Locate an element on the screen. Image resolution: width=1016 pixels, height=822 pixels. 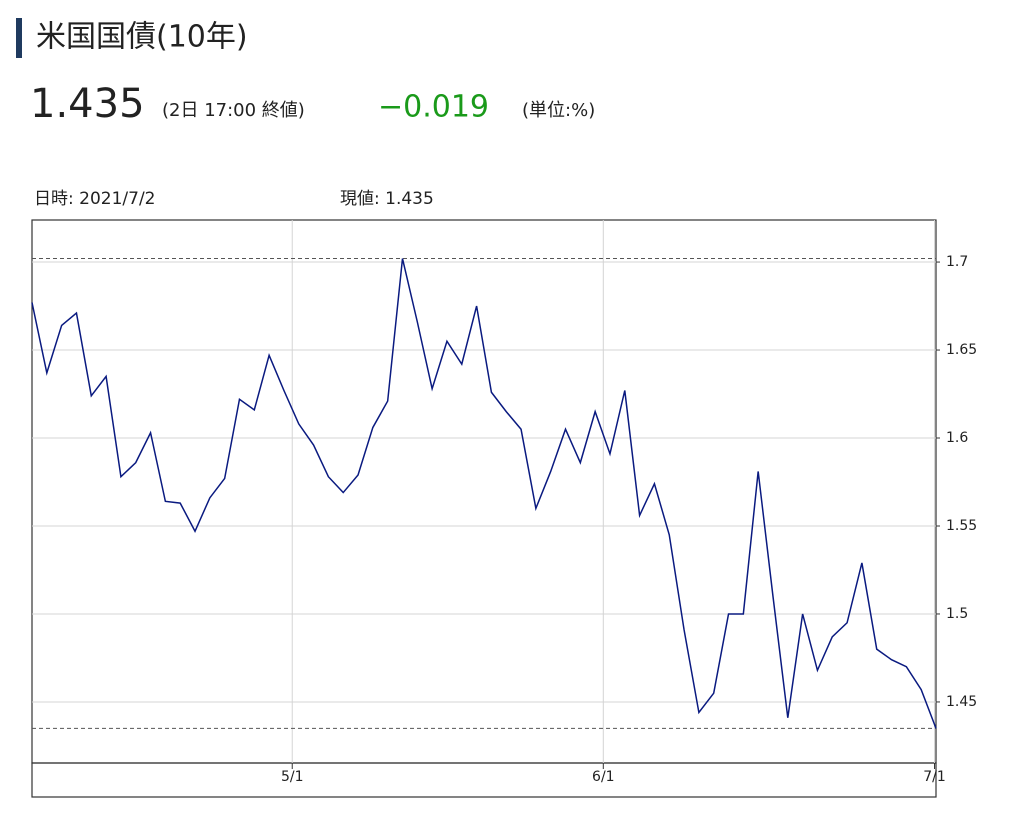
info-date: 日時: 2021/7/2 is located at coordinates (94, 199).